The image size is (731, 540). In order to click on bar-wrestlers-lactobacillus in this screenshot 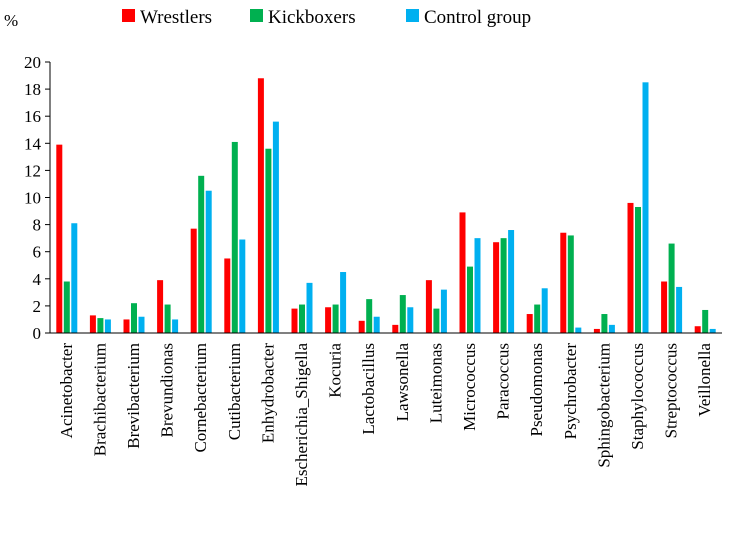, I will do `click(361, 326)`.